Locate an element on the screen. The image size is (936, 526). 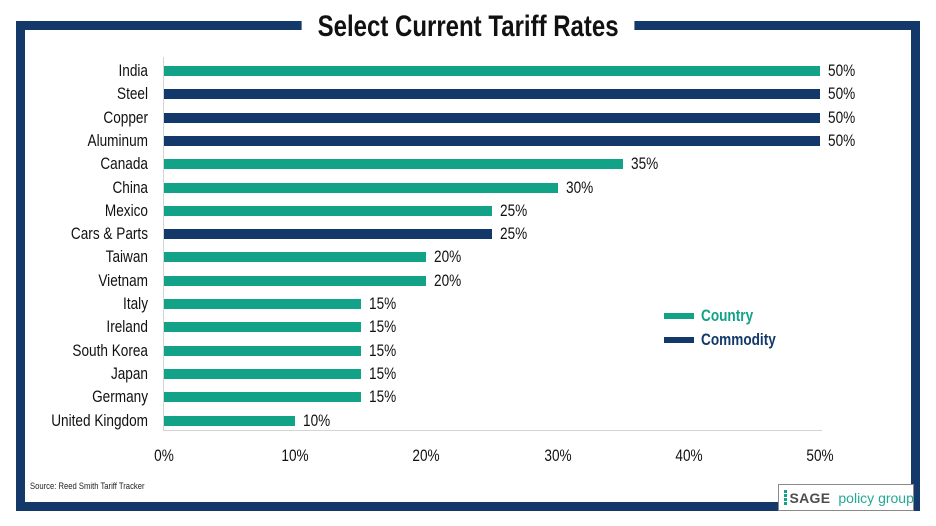
x-tick-label: 50% is located at coordinates (820, 455).